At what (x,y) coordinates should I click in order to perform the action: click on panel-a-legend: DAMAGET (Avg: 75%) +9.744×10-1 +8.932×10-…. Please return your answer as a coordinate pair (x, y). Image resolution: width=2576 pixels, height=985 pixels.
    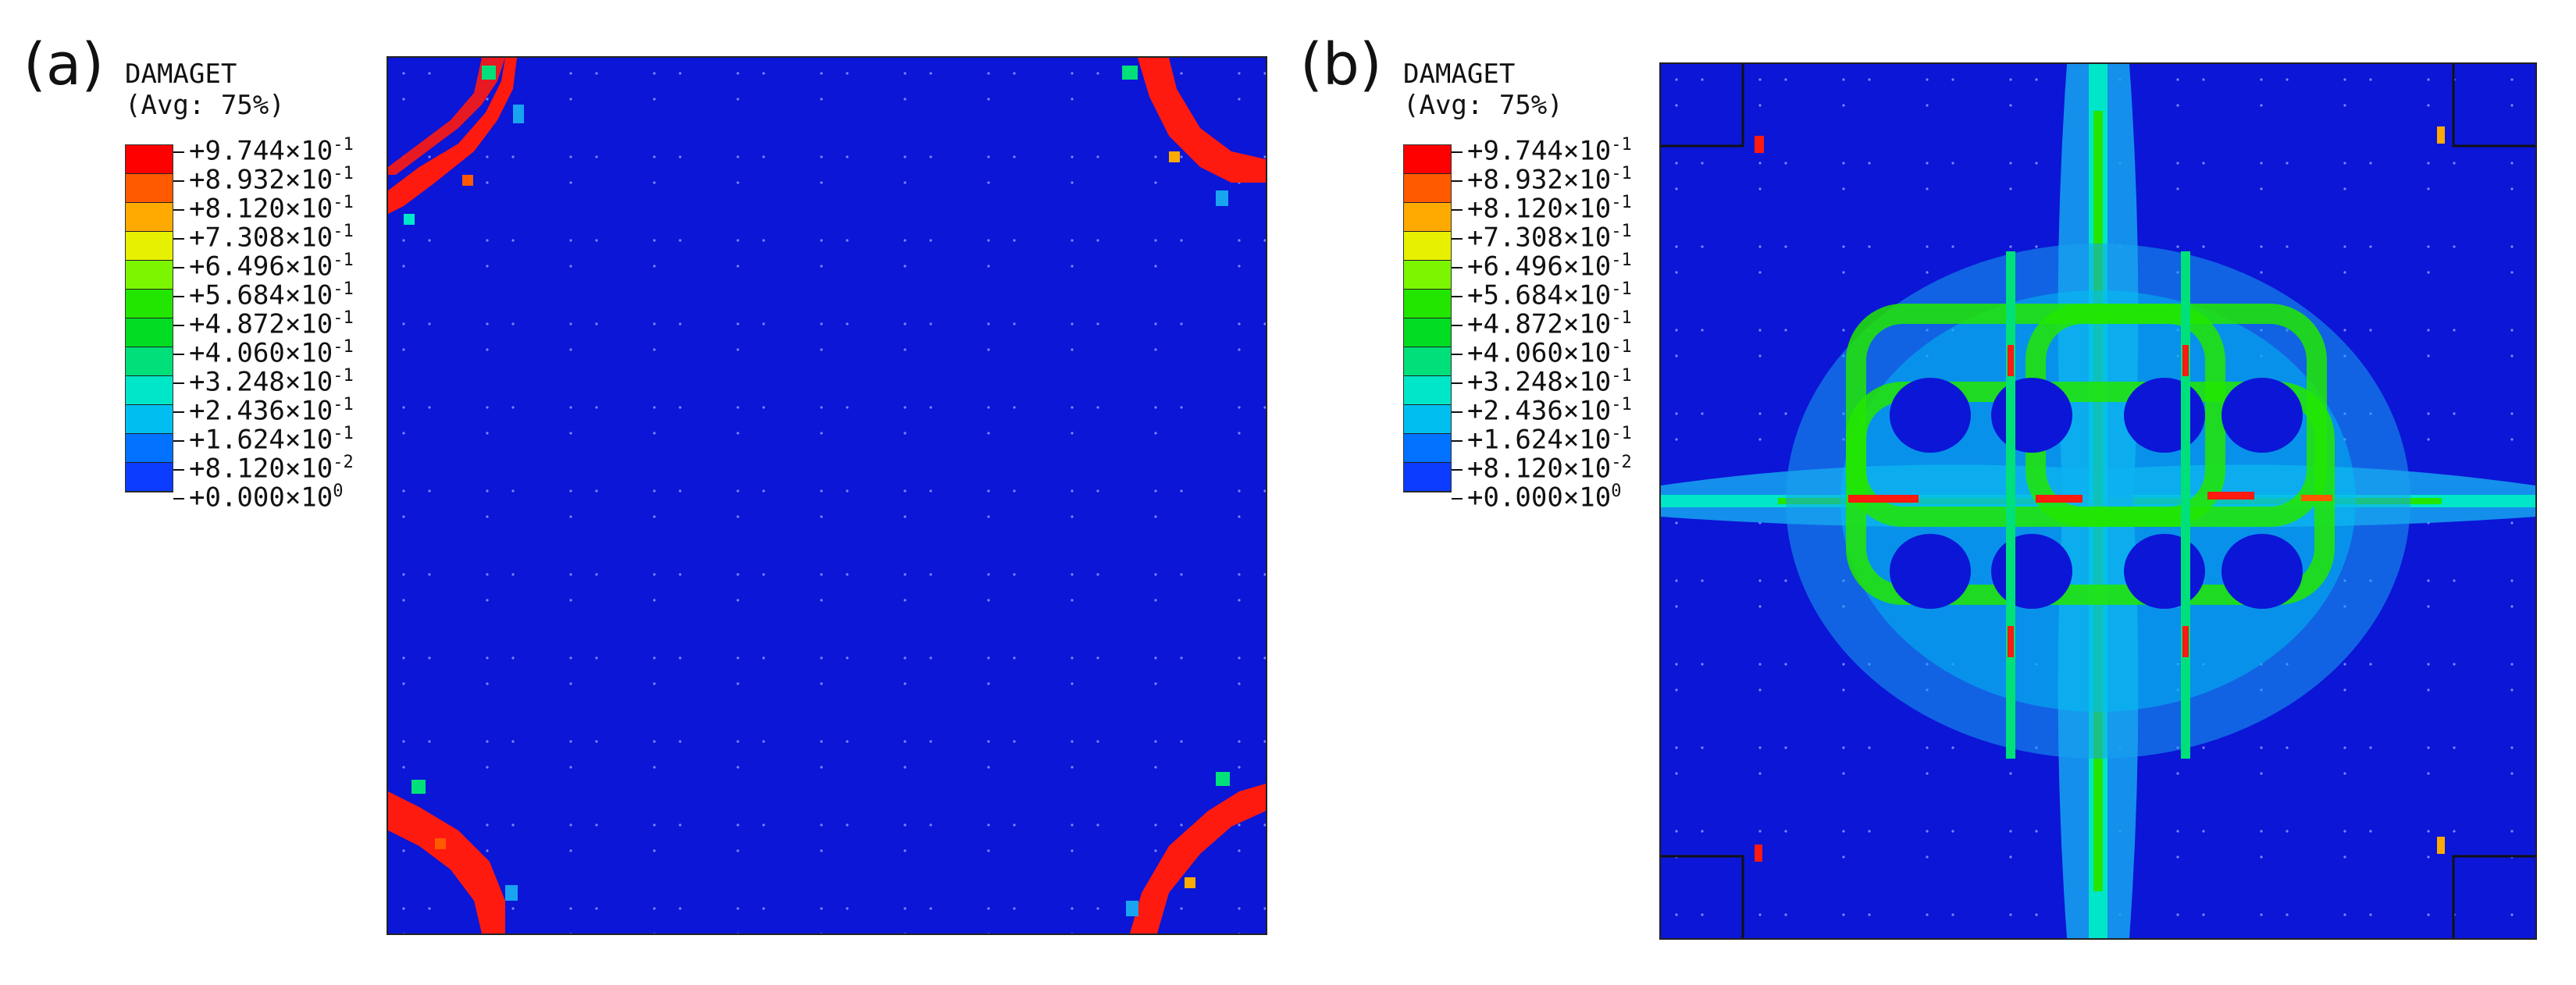
    Looking at the image, I should click on (343, 293).